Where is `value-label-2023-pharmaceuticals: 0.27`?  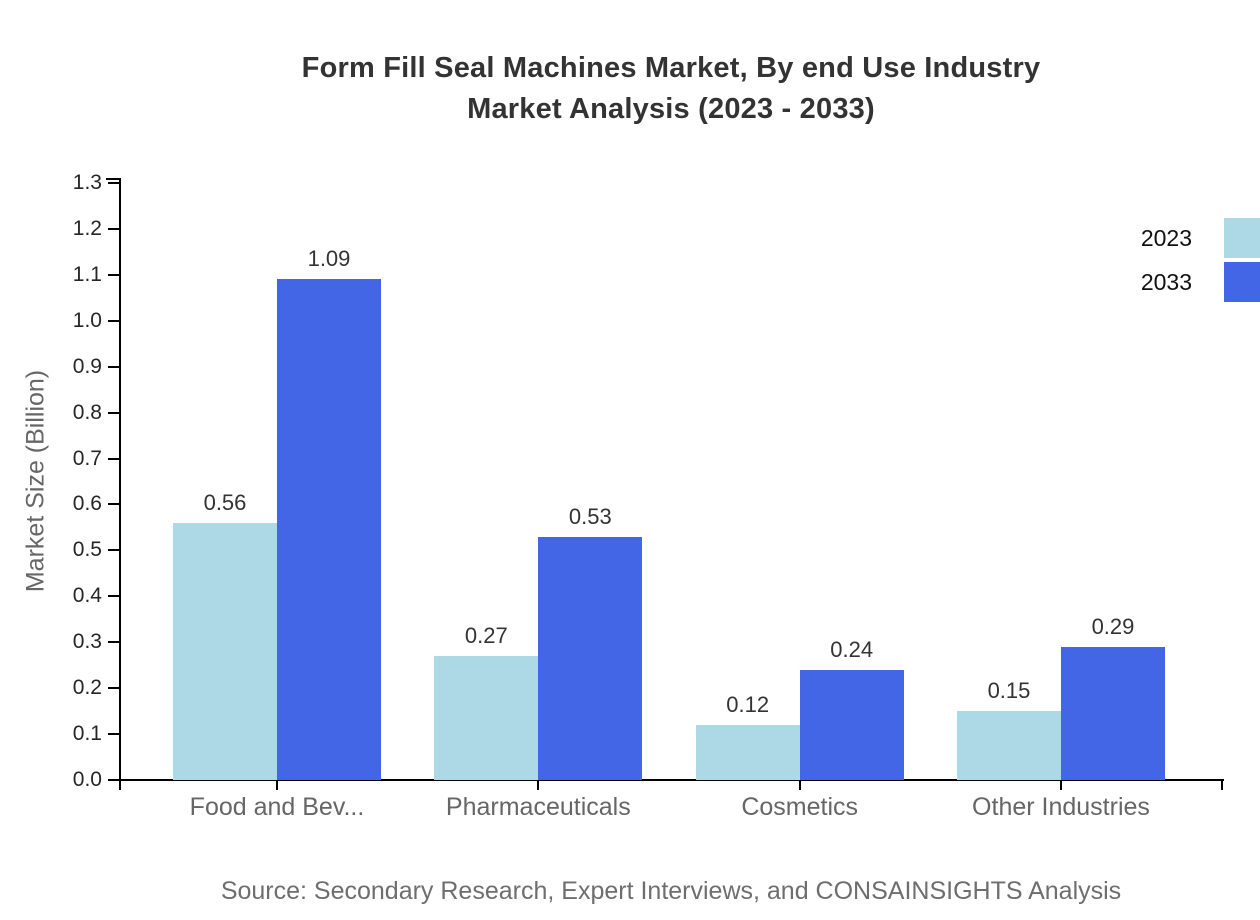
value-label-2023-pharmaceuticals: 0.27 is located at coordinates (486, 635).